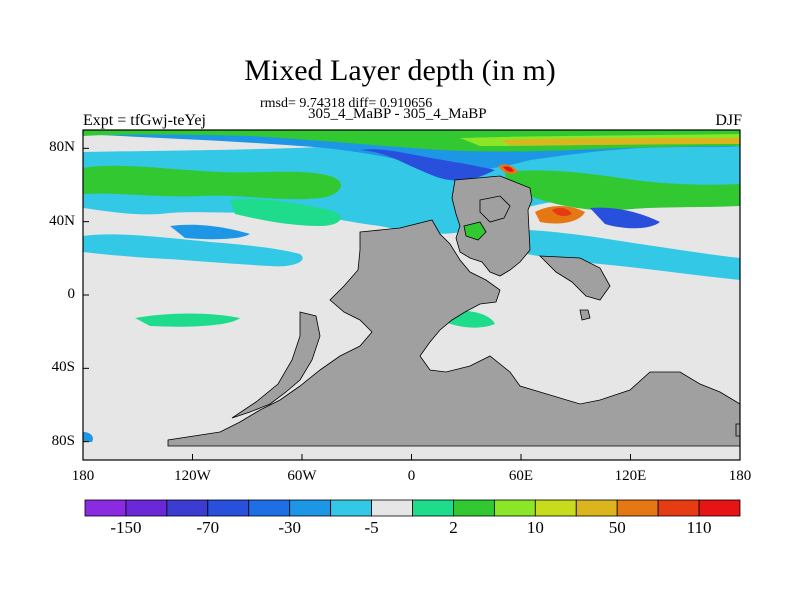  I want to click on lat-tick-label: 0, so click(71, 294).